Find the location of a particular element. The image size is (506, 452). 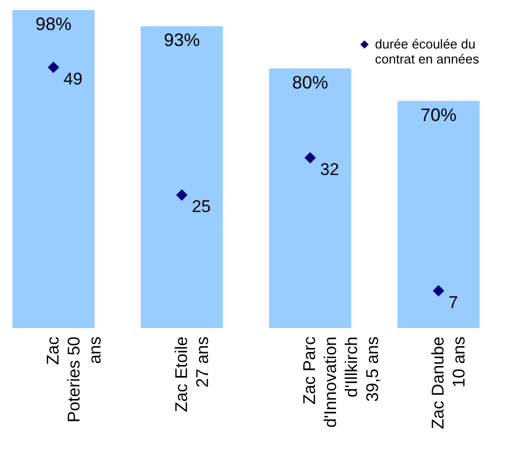

x-tick-label: Zac Danube 10 ans is located at coordinates (448, 383).